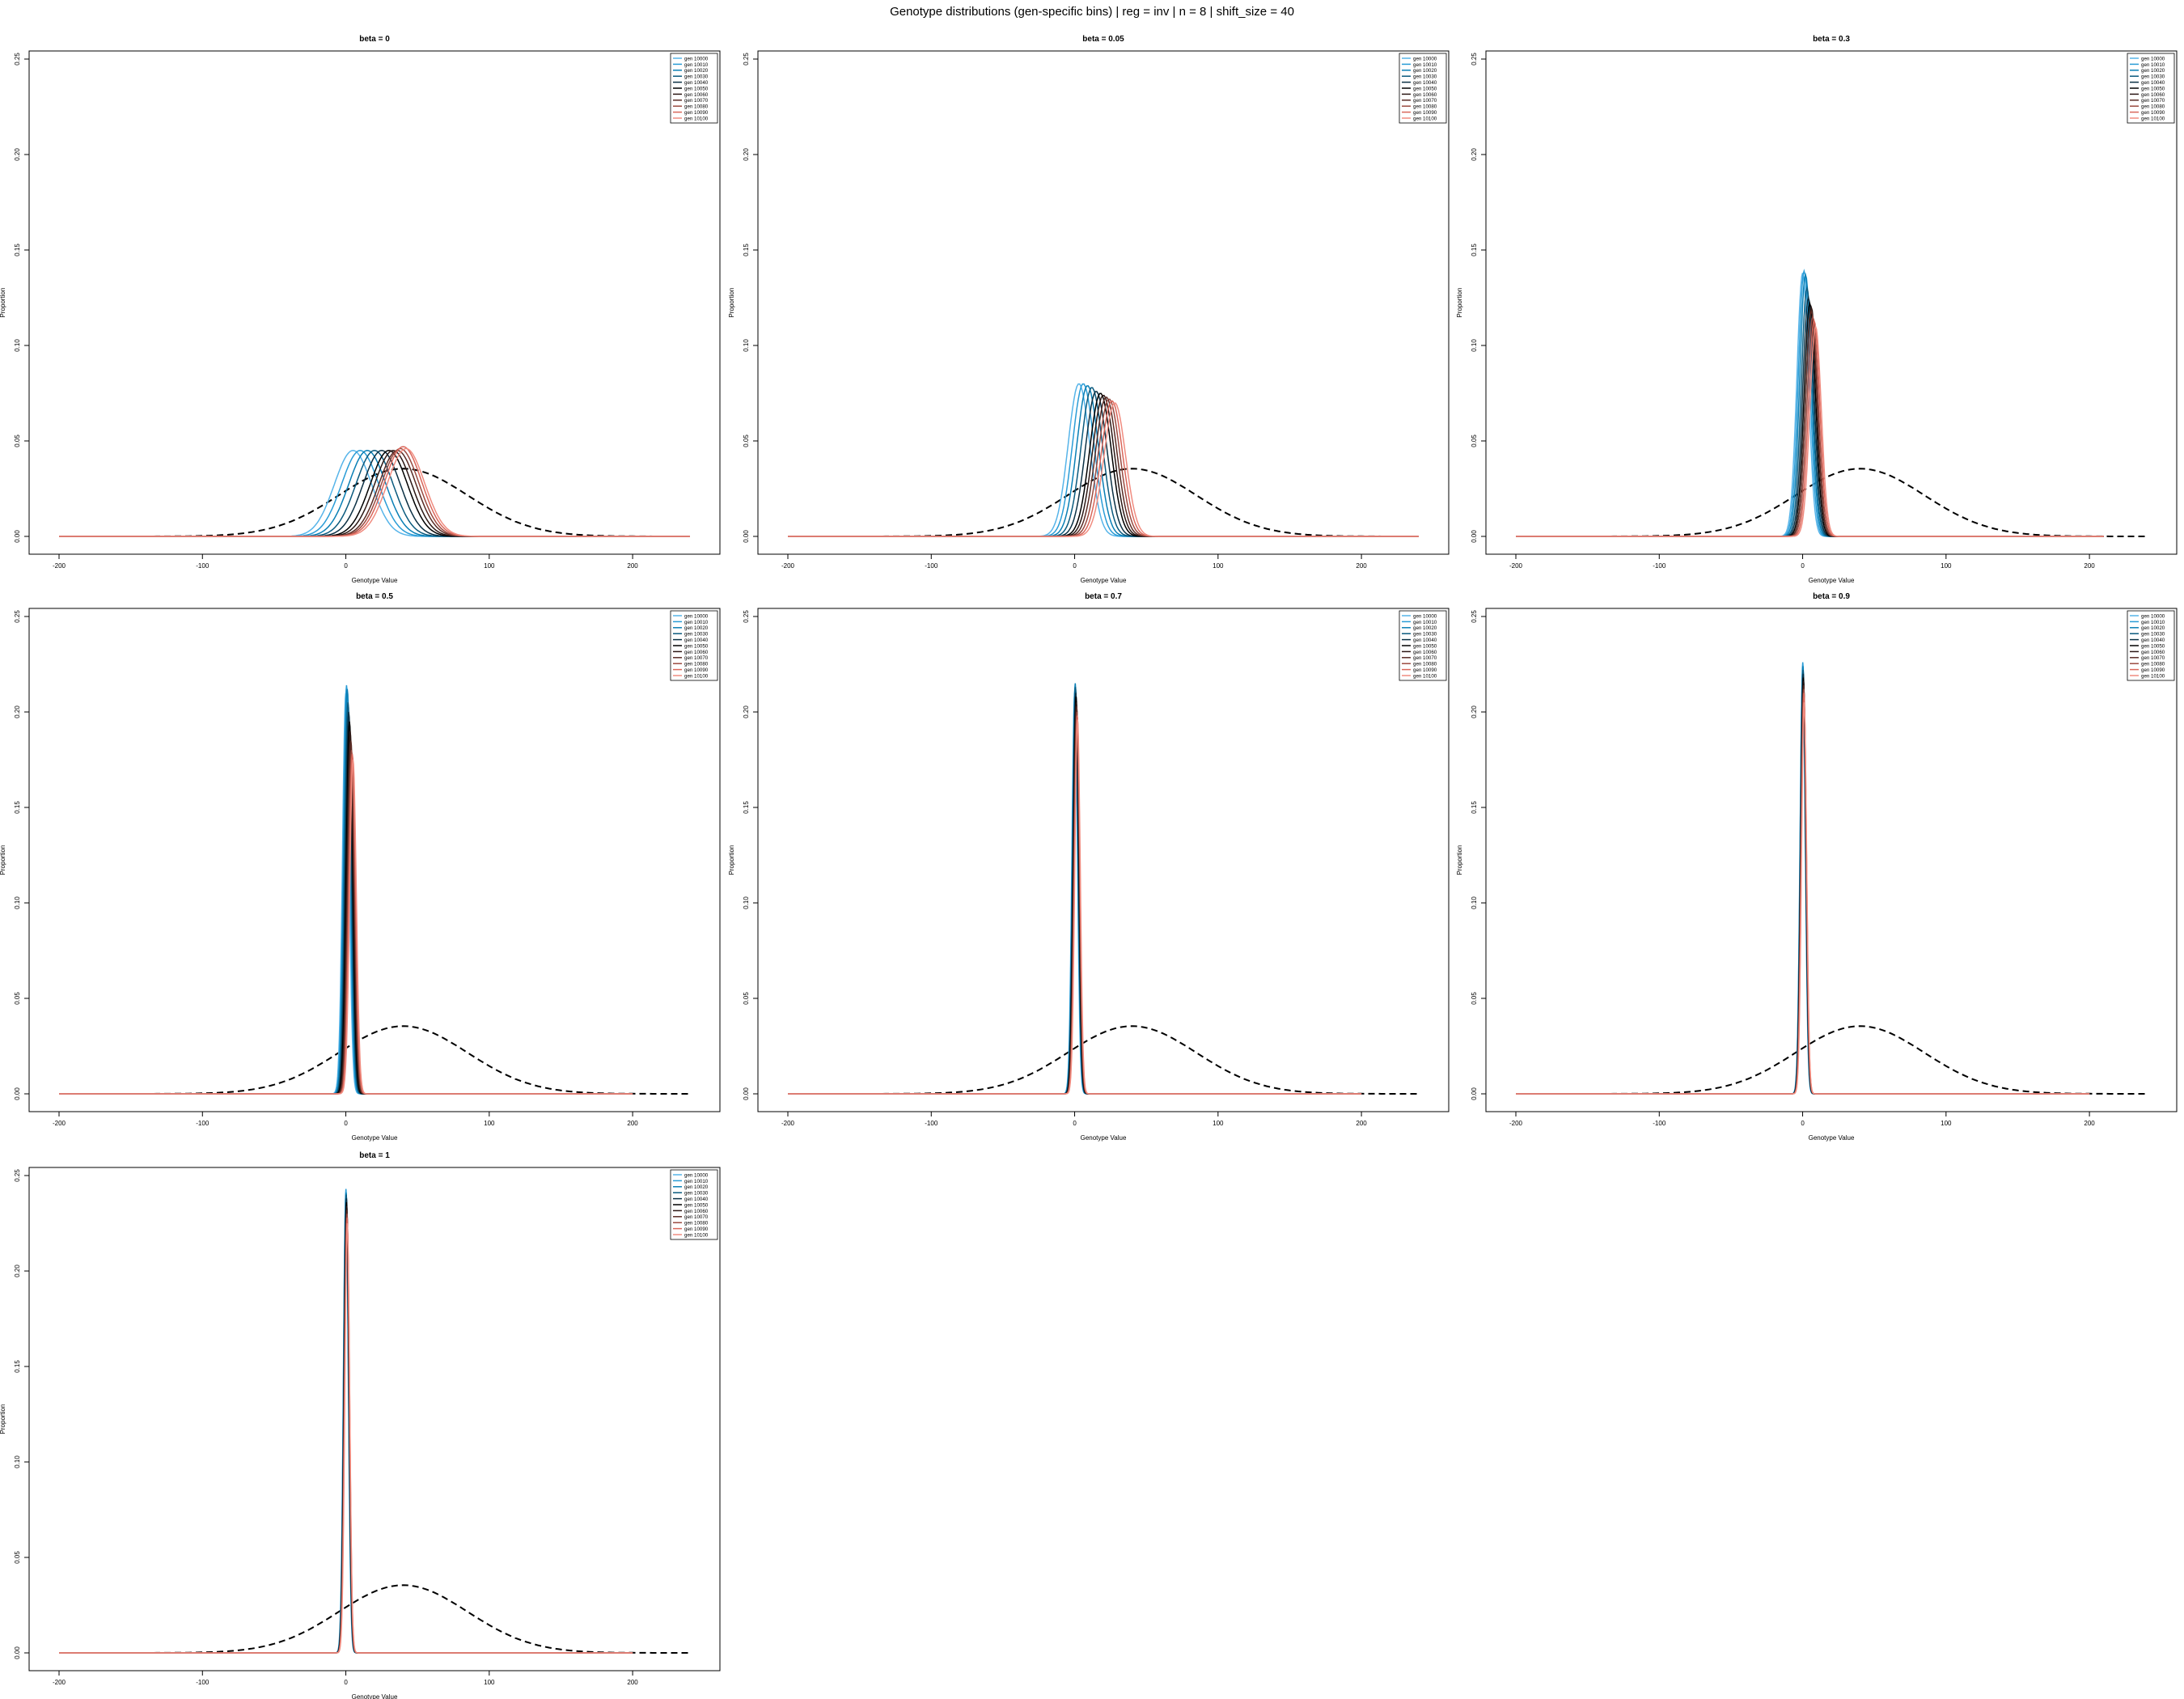 The width and height of the screenshot is (2184, 1699). I want to click on panel-title: beta = 0.05, so click(1103, 39).